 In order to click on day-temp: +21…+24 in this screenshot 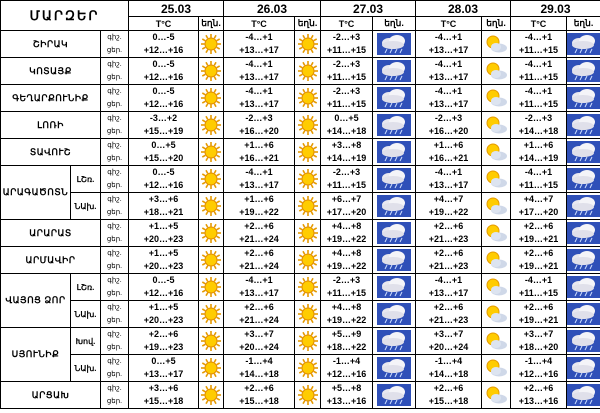, I will do `click(259, 266)`.